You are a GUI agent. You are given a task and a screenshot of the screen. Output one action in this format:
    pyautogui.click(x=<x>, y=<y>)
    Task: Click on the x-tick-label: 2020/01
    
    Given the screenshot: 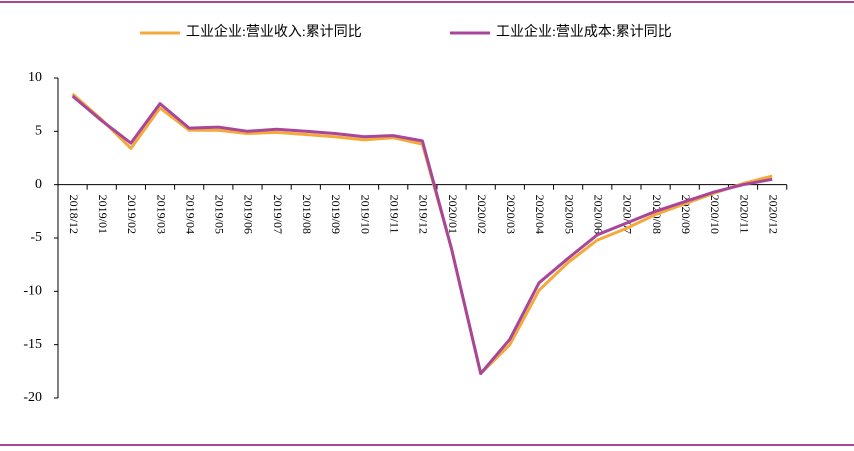 What is the action you would take?
    pyautogui.click(x=453, y=214)
    